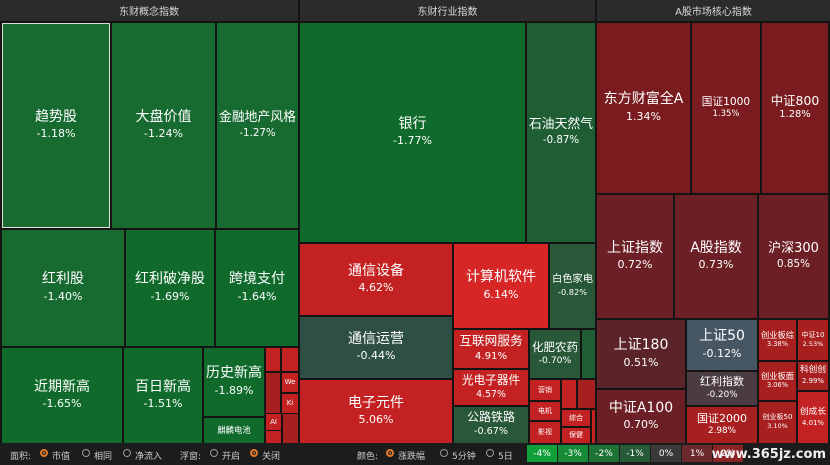 The image size is (830, 465). What do you see at coordinates (231, 457) in the screenshot?
I see `option: 开启` at bounding box center [231, 457].